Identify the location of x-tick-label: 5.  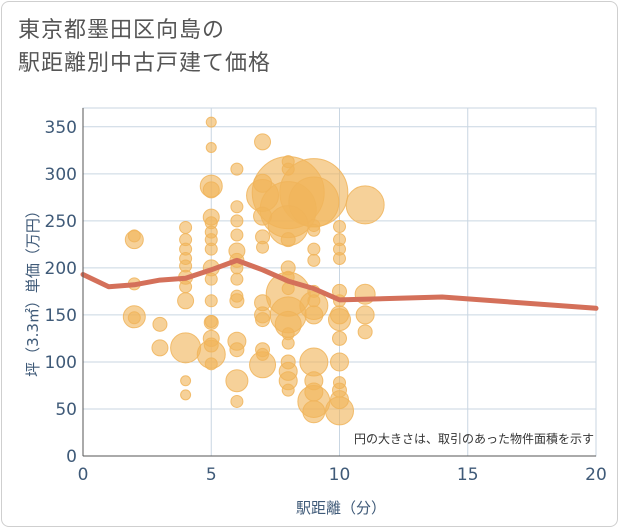
(211, 475).